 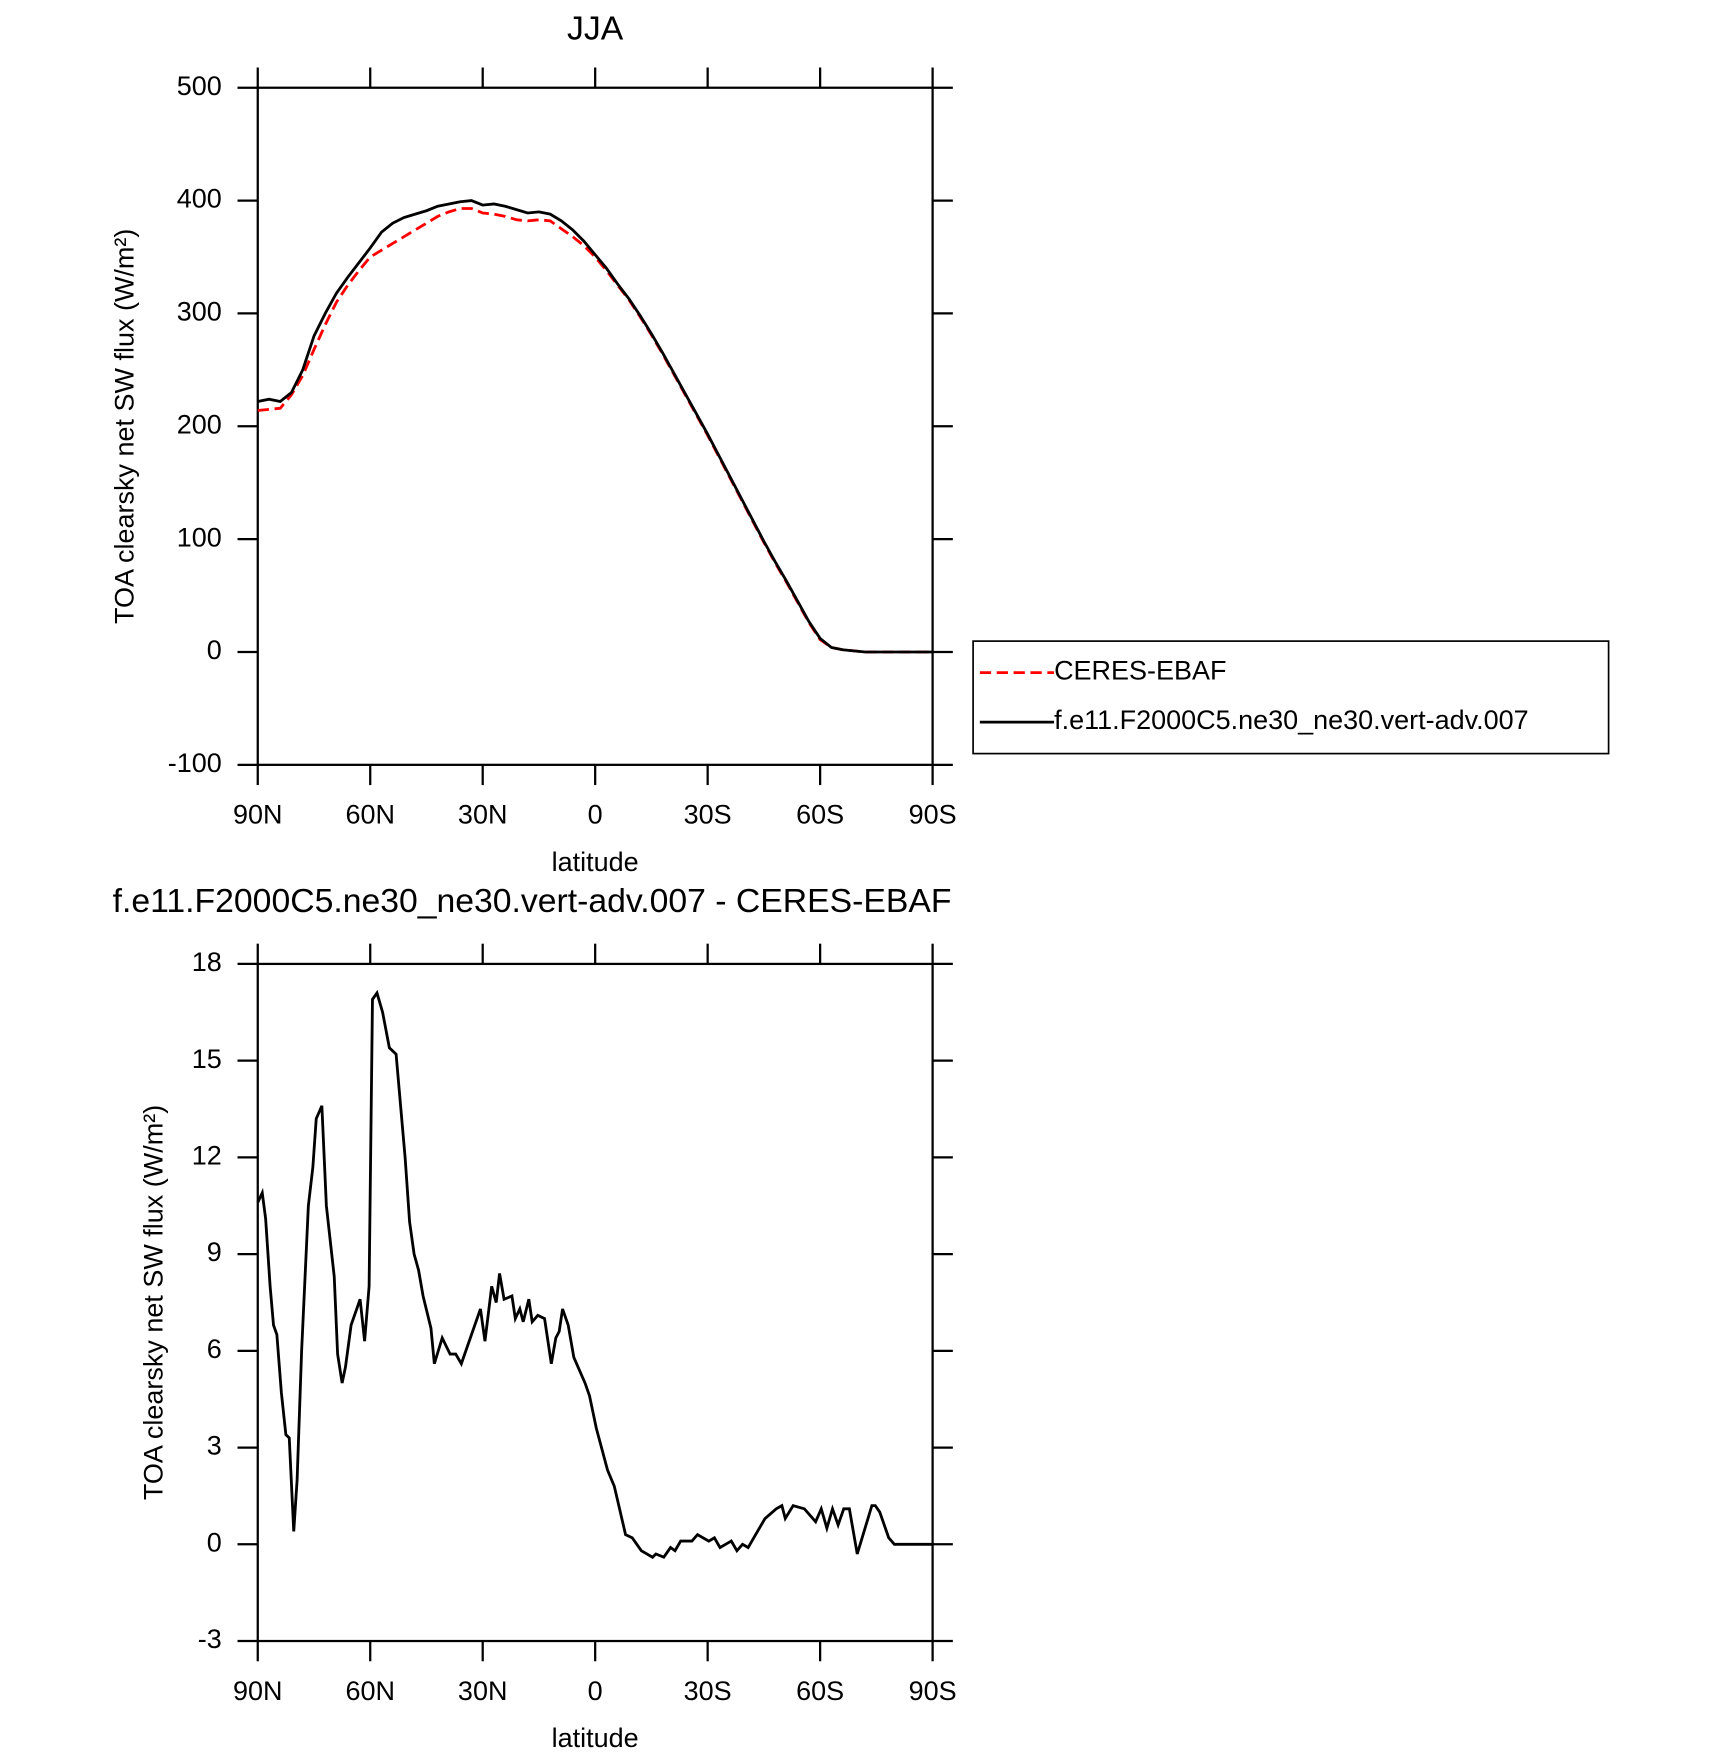 What do you see at coordinates (199, 424) in the screenshot?
I see `y-tick-label: 200` at bounding box center [199, 424].